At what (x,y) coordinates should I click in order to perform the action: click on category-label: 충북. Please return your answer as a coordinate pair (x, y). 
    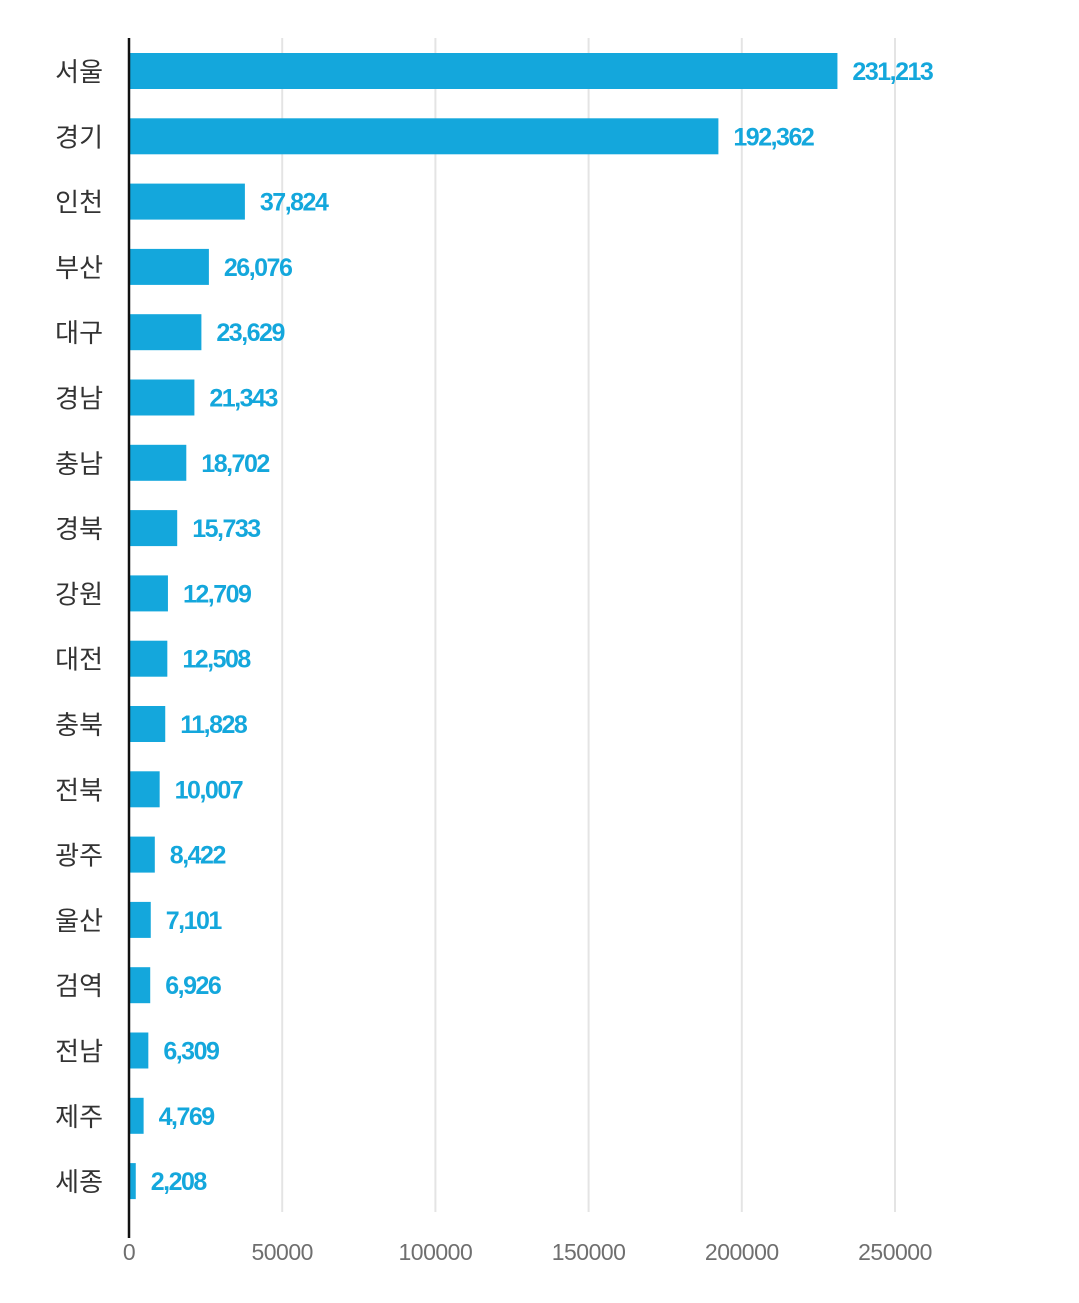
    Looking at the image, I should click on (79, 726).